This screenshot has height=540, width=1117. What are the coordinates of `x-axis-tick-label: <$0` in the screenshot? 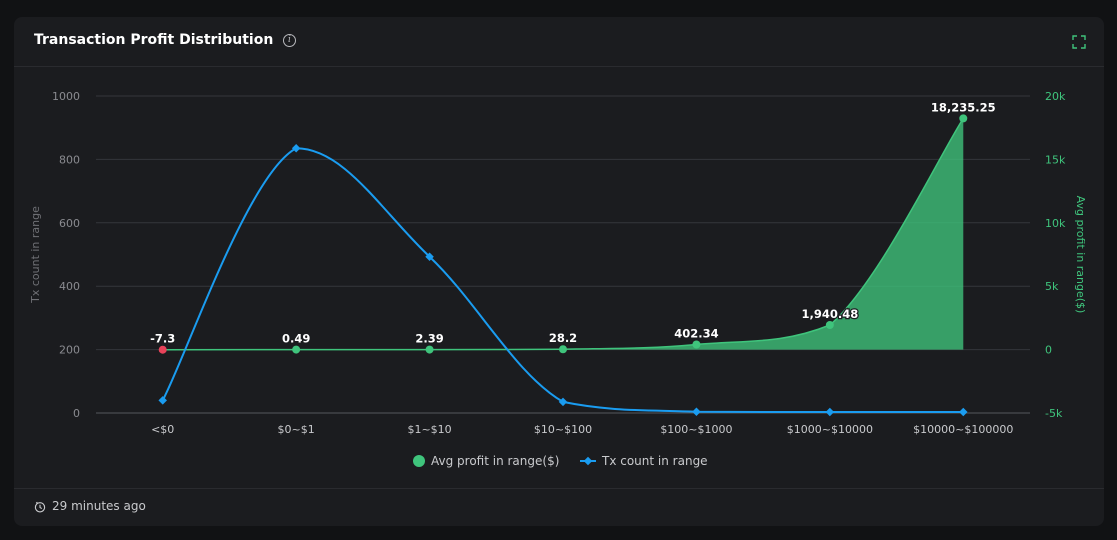 It's located at (162, 429).